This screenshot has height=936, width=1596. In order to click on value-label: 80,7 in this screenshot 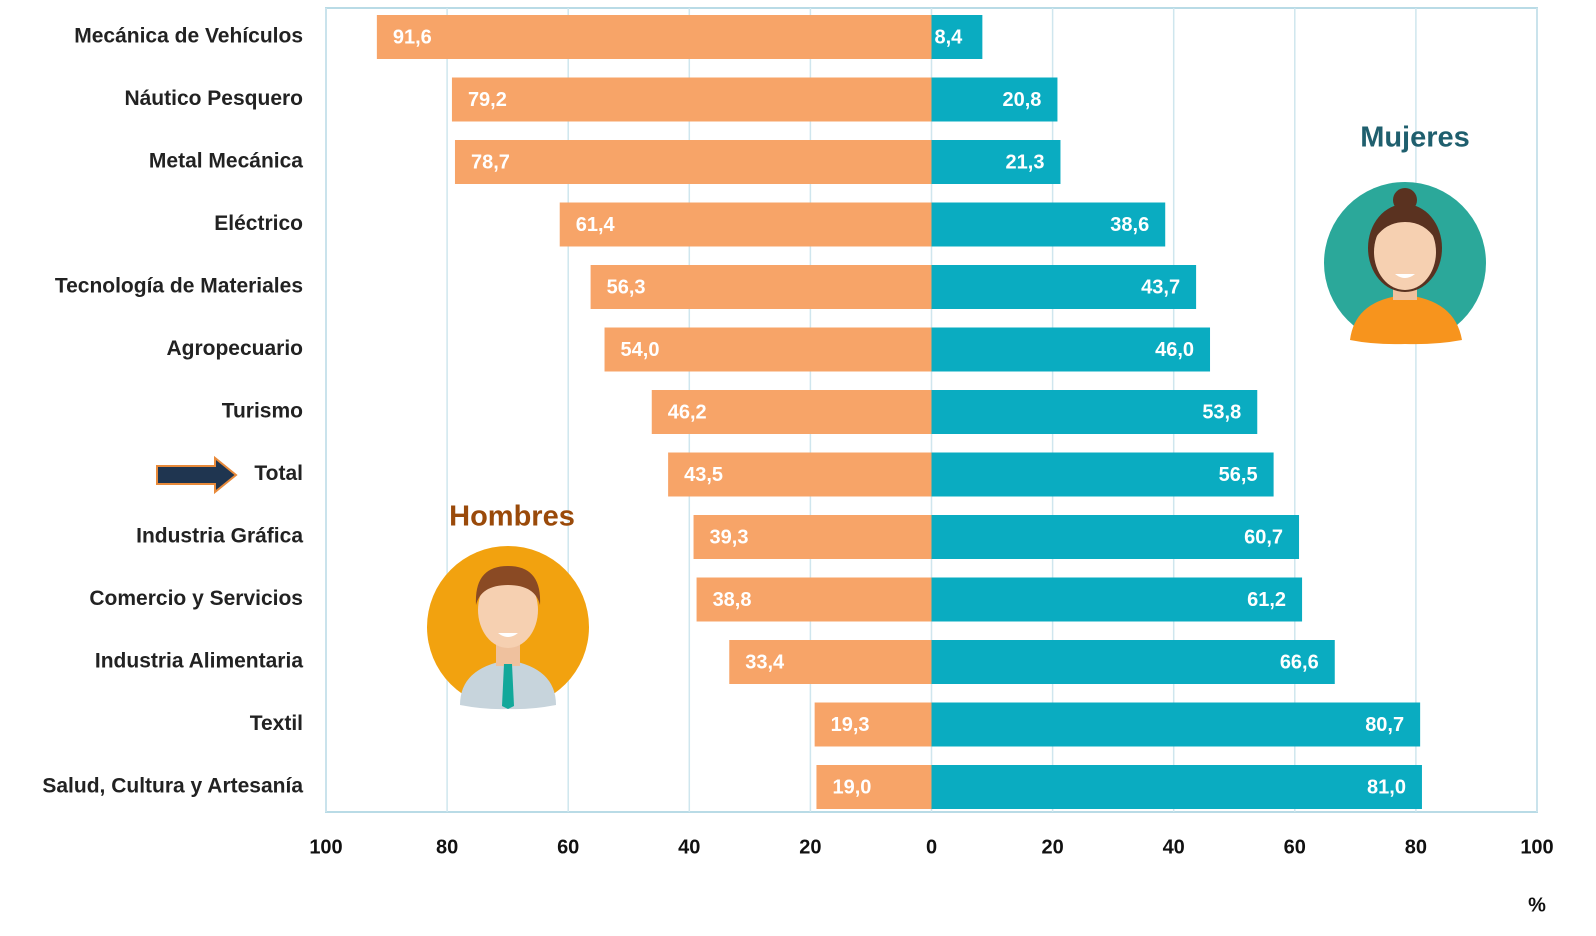, I will do `click(1384, 725)`.